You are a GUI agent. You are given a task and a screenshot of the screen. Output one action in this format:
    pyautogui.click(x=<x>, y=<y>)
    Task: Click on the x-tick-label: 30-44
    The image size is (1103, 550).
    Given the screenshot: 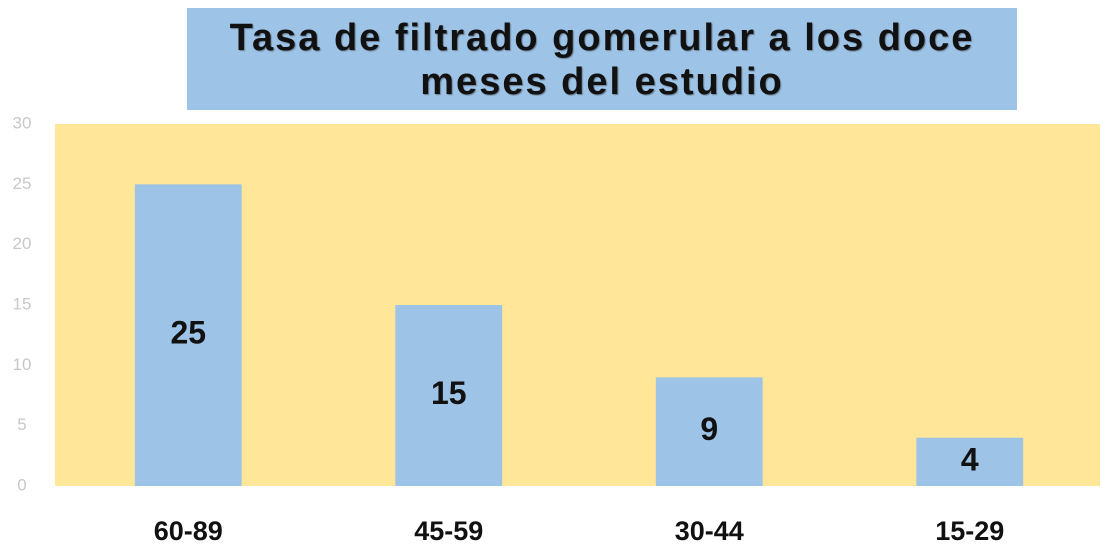 What is the action you would take?
    pyautogui.click(x=709, y=531)
    